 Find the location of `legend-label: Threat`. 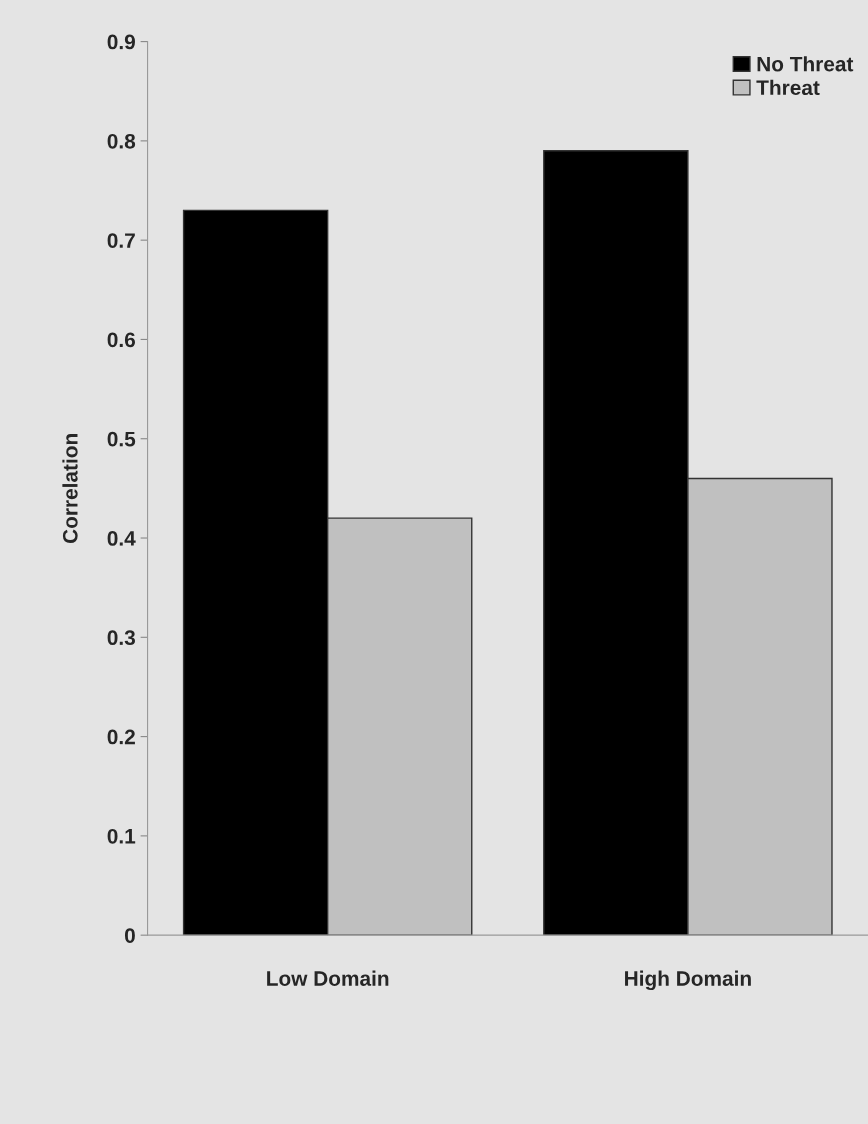

legend-label: Threat is located at coordinates (788, 87).